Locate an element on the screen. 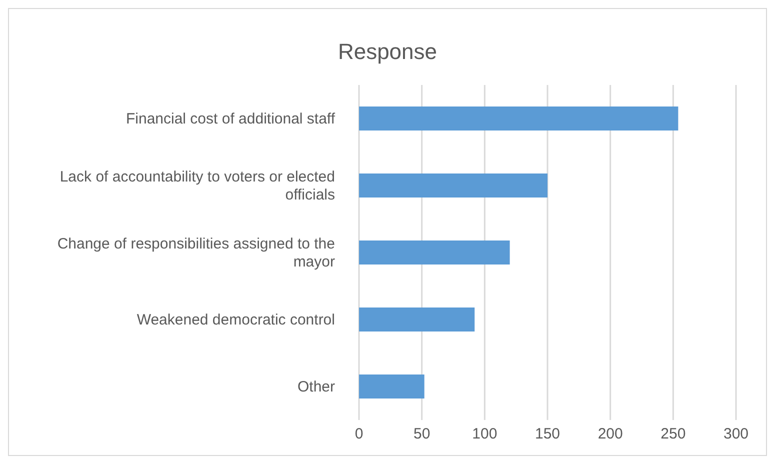 Image resolution: width=773 pixels, height=462 pixels. x-tick-label: 250 is located at coordinates (673, 434).